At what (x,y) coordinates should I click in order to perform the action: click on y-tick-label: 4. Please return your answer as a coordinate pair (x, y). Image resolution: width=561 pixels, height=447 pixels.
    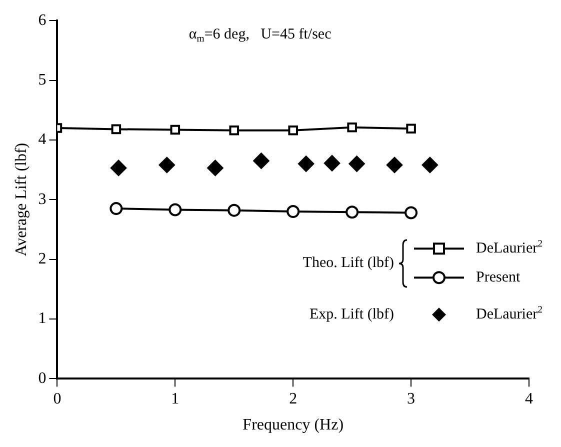
    Looking at the image, I should click on (42, 139).